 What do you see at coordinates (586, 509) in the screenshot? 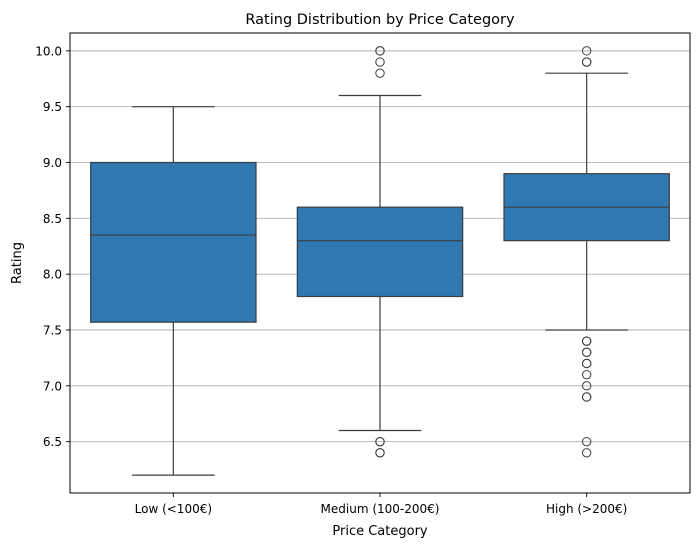
I see `x-tick-label: High (>200€)` at bounding box center [586, 509].